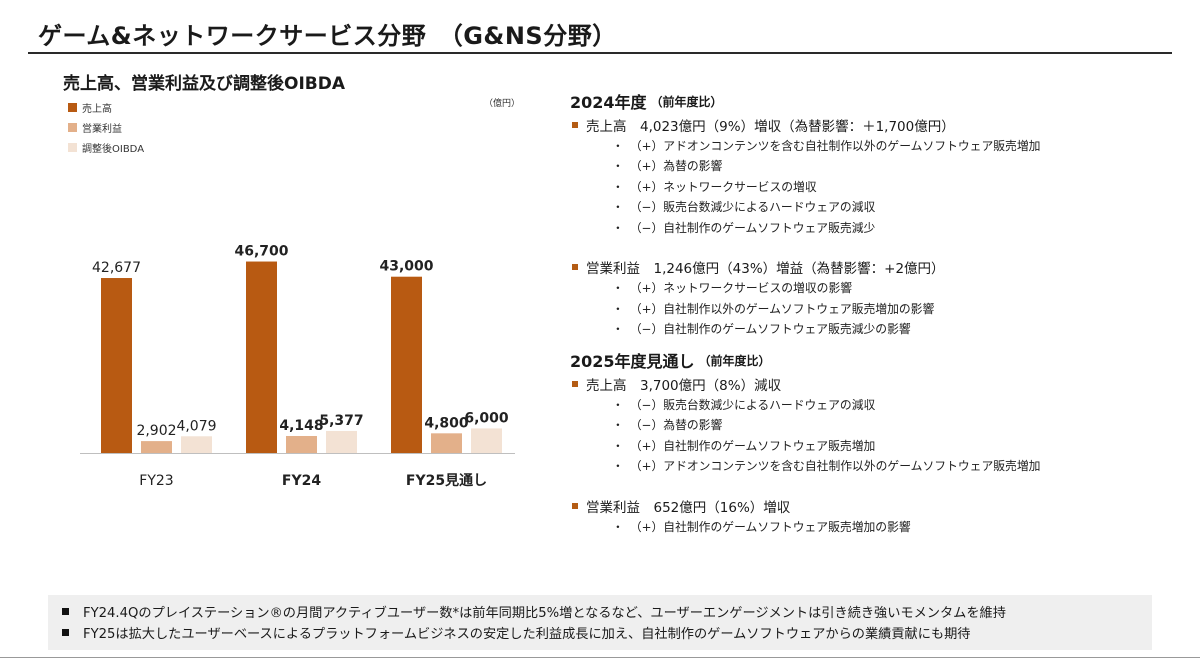  I want to click on data-label: 4,800, so click(446, 423).